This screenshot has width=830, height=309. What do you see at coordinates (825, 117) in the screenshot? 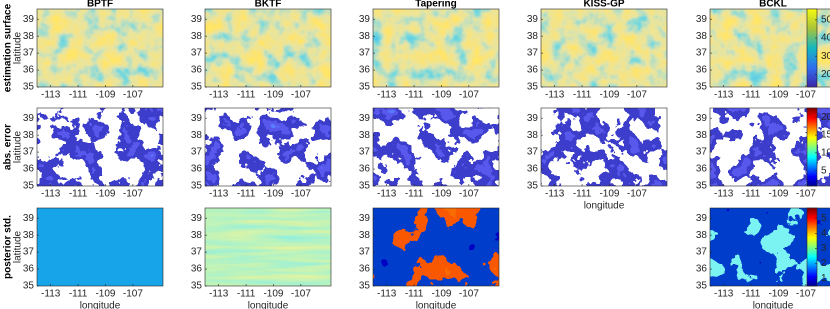
I see `colorbar-tick-label: 20` at bounding box center [825, 117].